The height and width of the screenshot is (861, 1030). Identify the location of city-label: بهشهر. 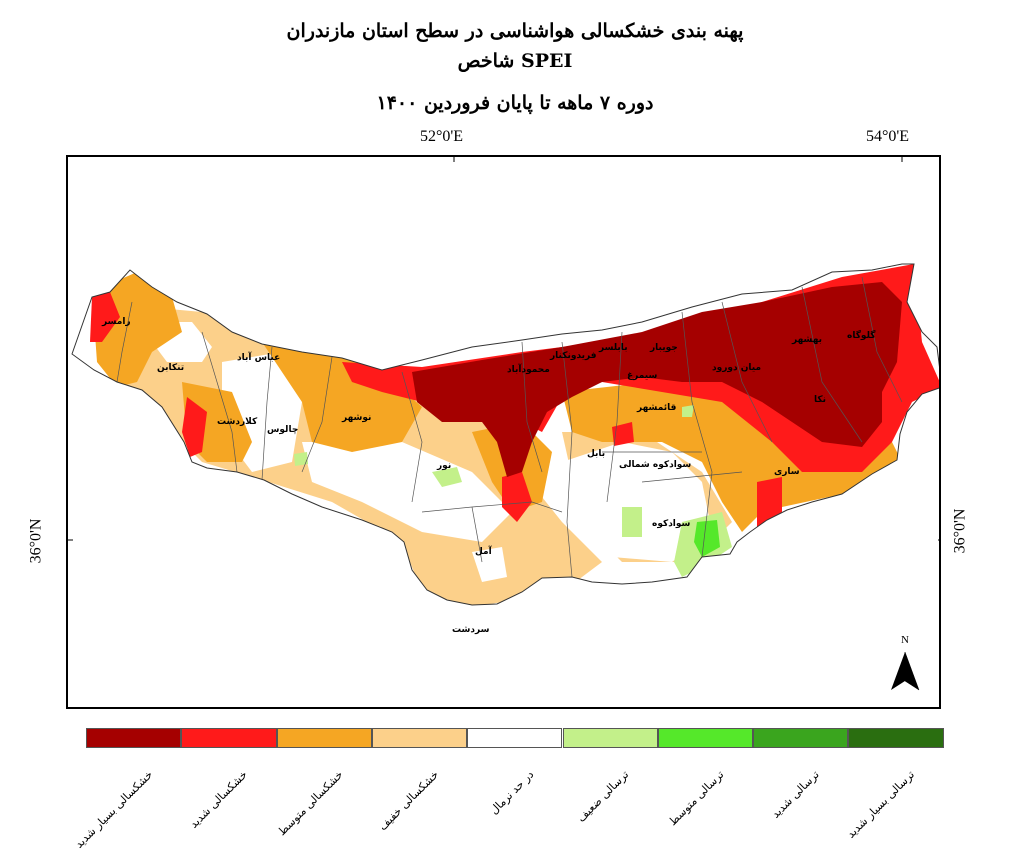
(806, 340).